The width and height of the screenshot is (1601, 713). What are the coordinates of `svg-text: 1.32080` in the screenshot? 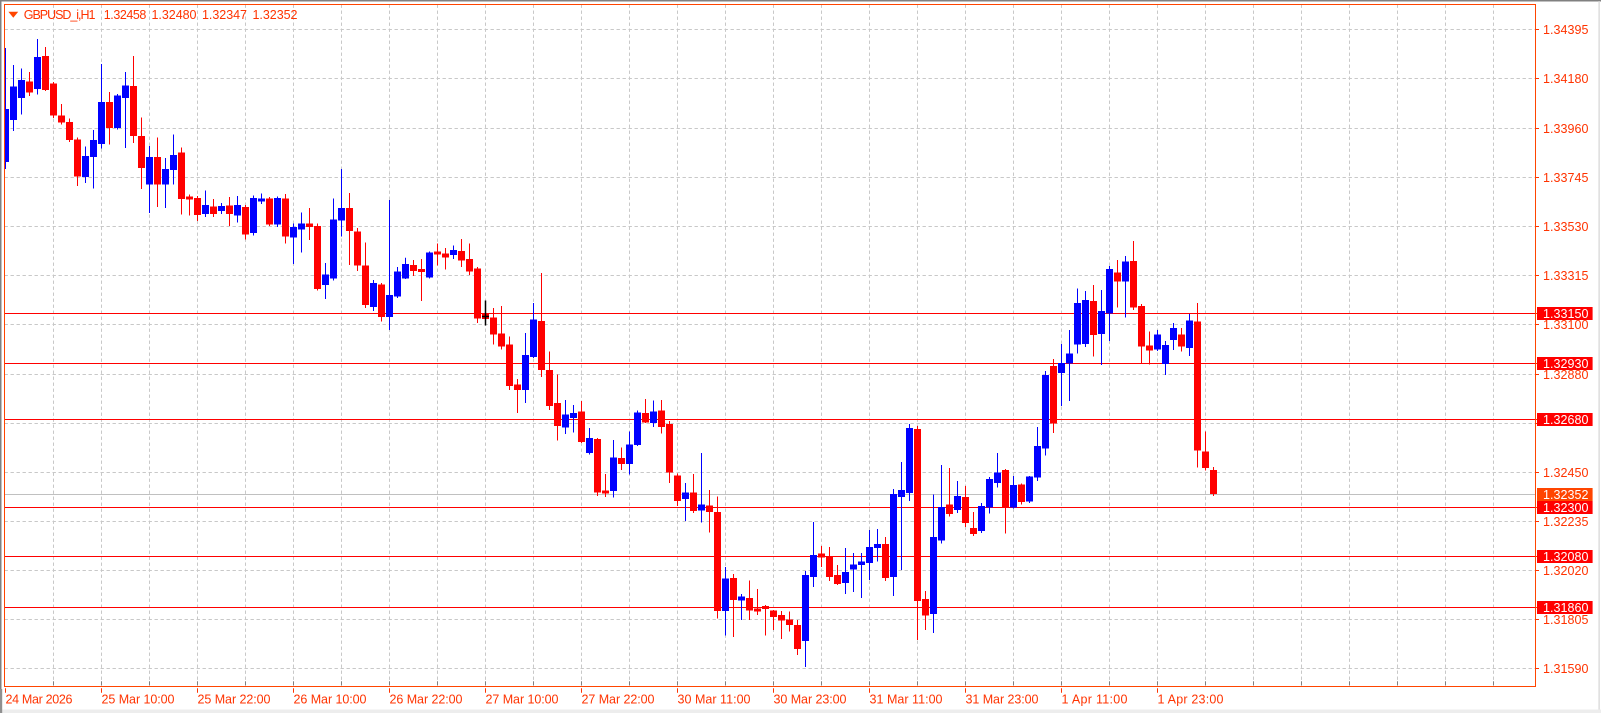 It's located at (1566, 557).